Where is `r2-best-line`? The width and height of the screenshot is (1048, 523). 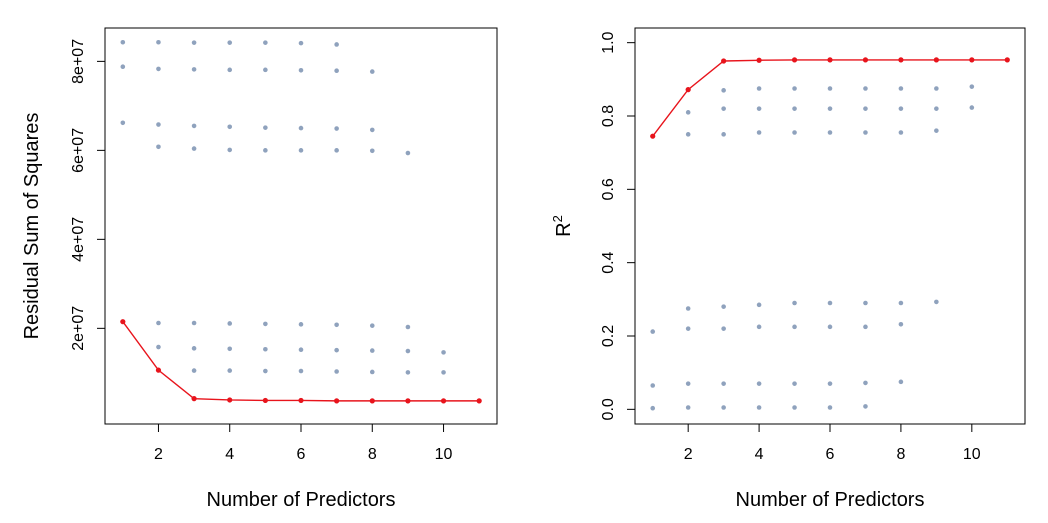
r2-best-line is located at coordinates (830, 98).